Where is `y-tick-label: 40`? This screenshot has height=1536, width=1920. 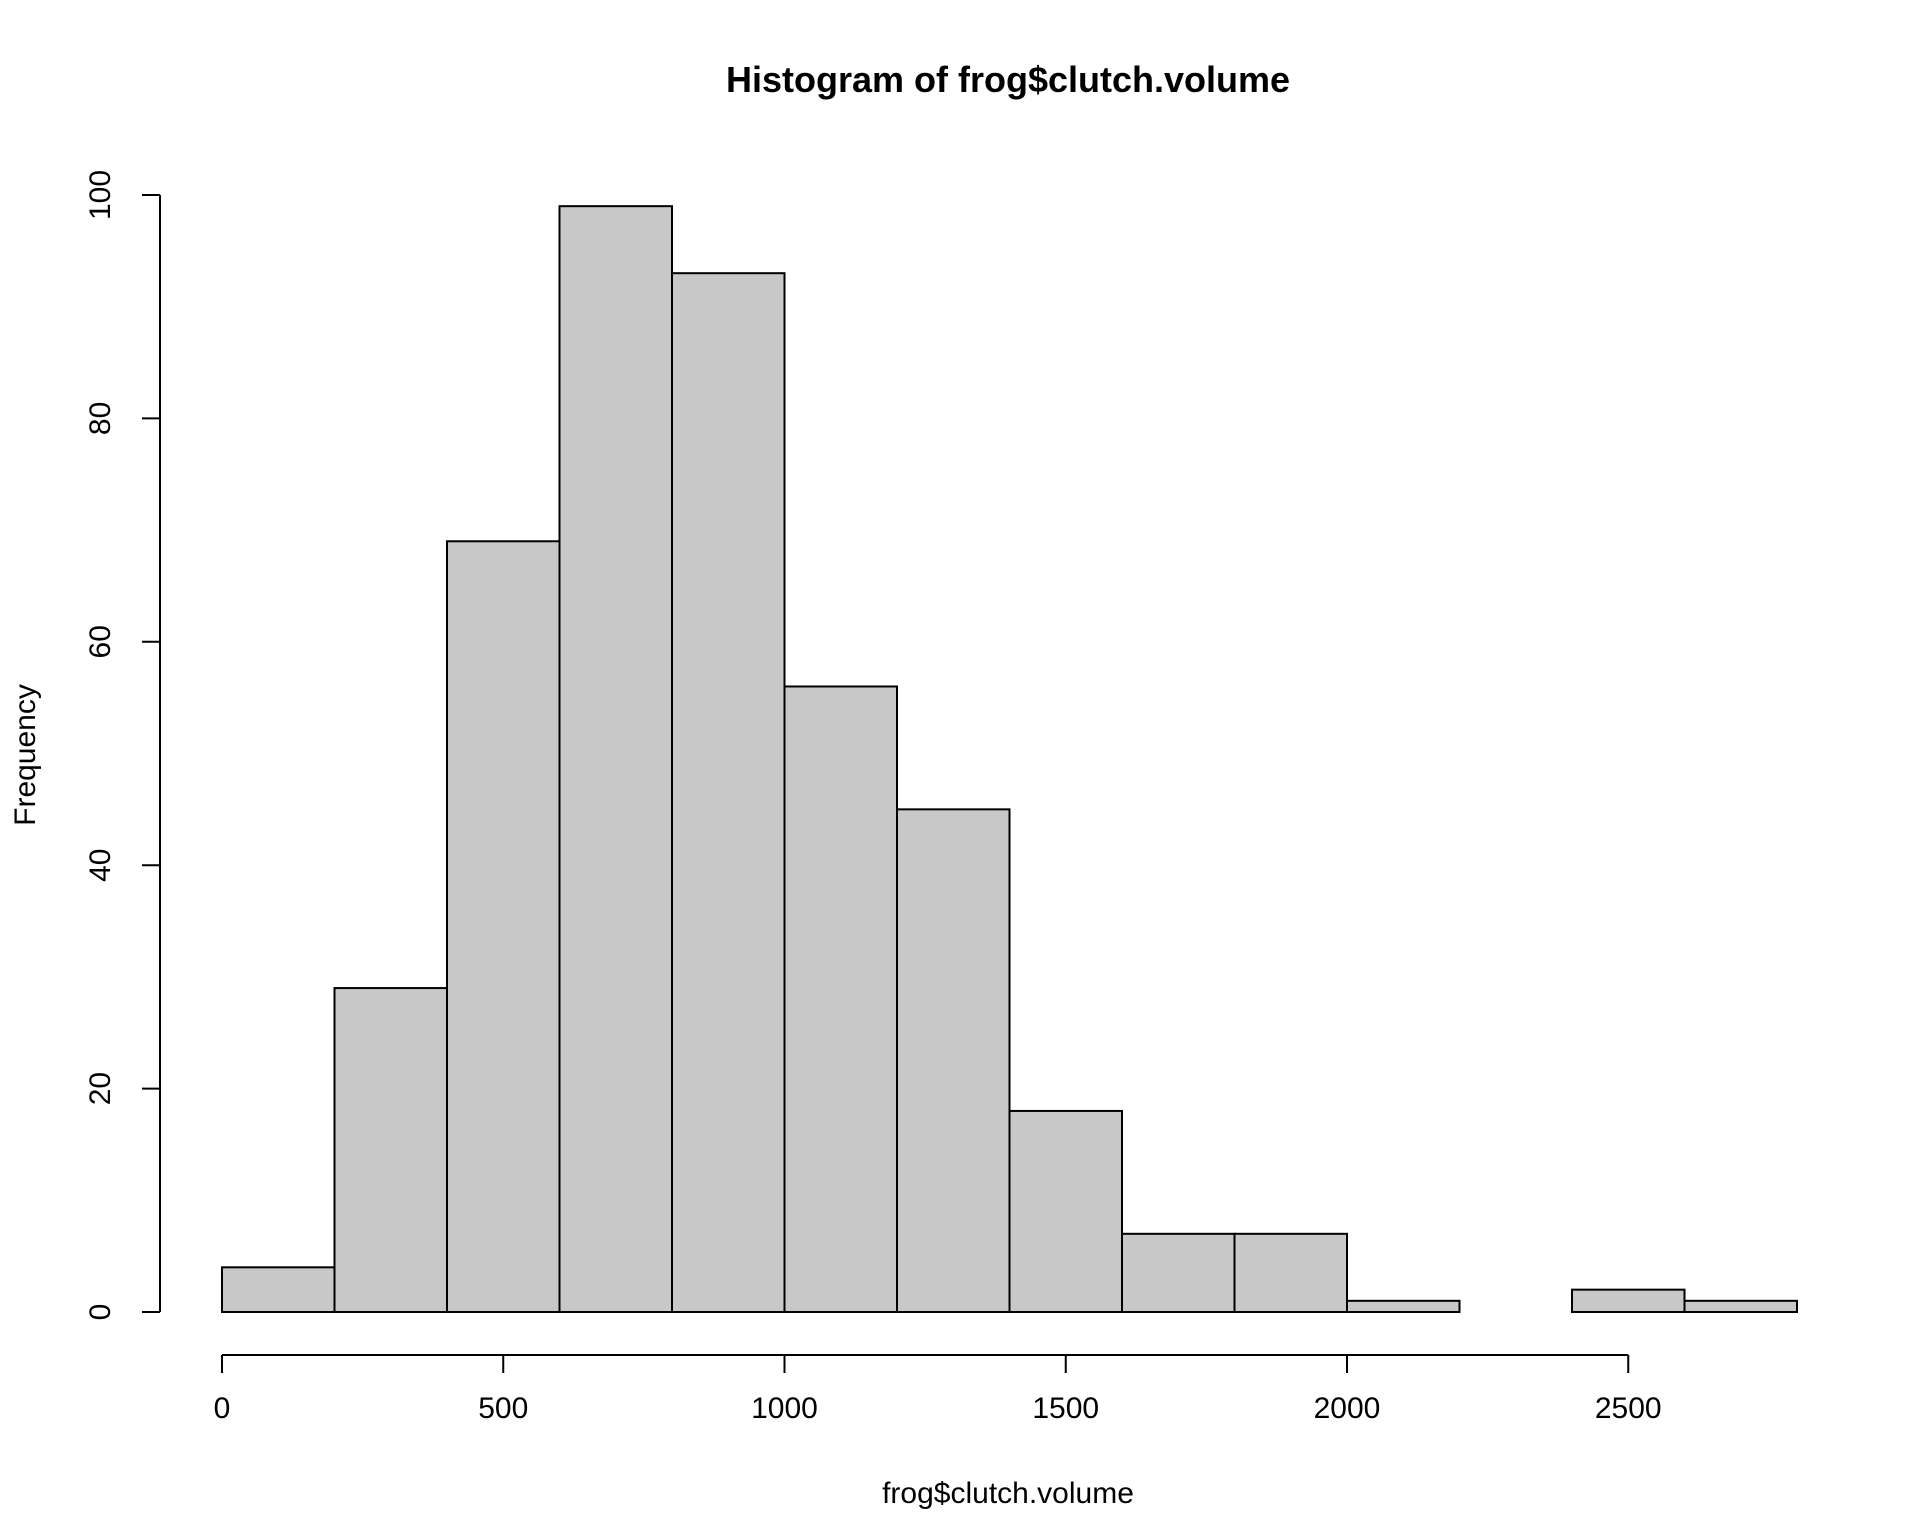
y-tick-label: 40 is located at coordinates (100, 865).